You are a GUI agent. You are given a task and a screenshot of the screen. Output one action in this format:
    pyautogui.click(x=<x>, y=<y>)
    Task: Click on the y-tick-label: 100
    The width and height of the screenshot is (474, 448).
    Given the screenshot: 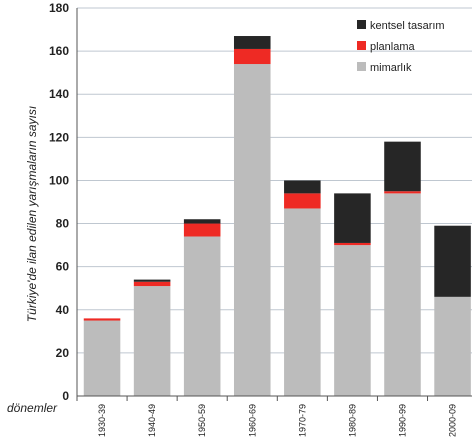 What is the action you would take?
    pyautogui.click(x=59, y=180)
    